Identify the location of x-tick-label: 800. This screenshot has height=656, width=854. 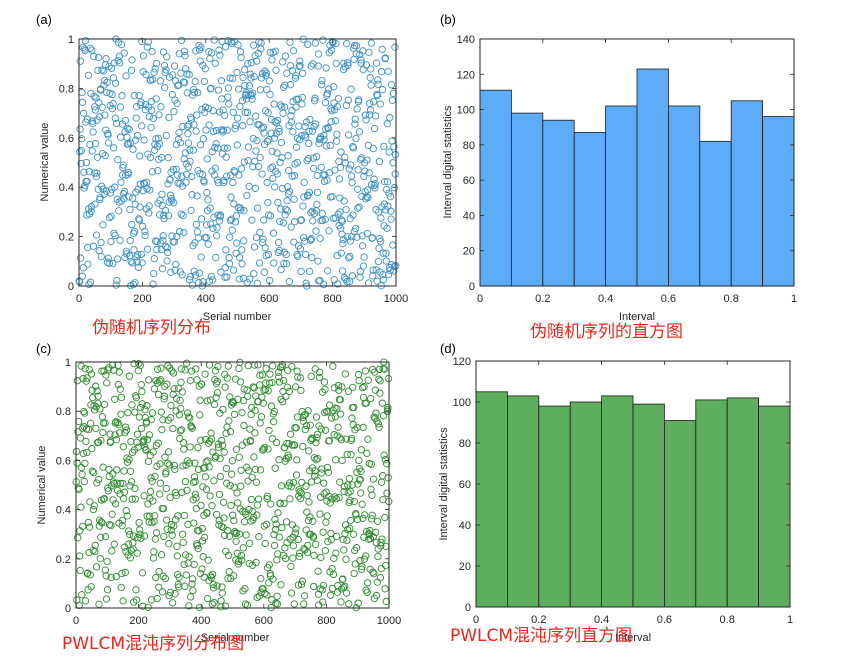
(332, 299).